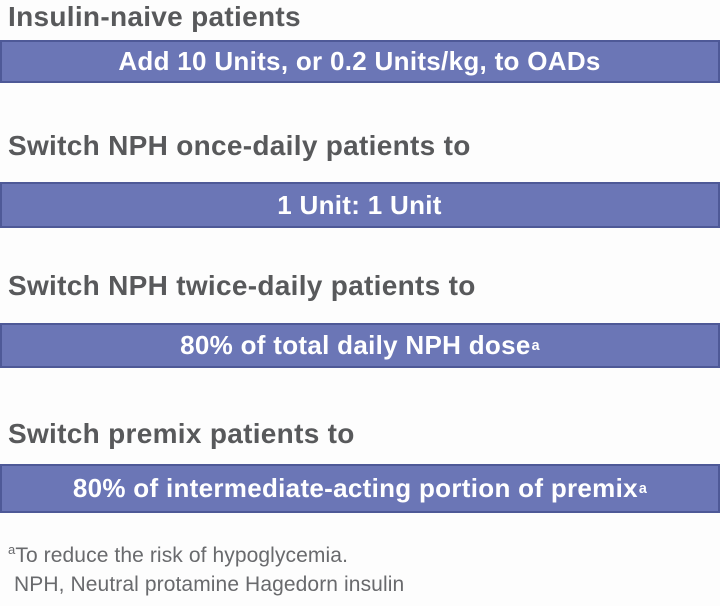 This screenshot has height=606, width=720. I want to click on banner-text: 1 Unit, so click(359, 204).